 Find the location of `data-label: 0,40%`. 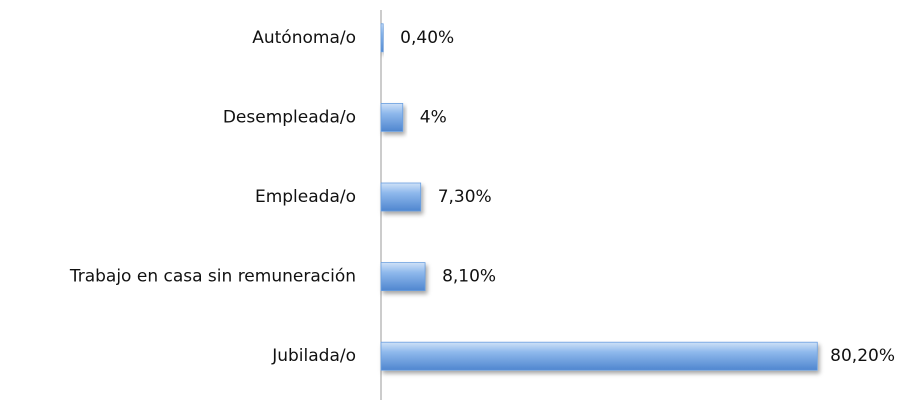

data-label: 0,40% is located at coordinates (427, 38).